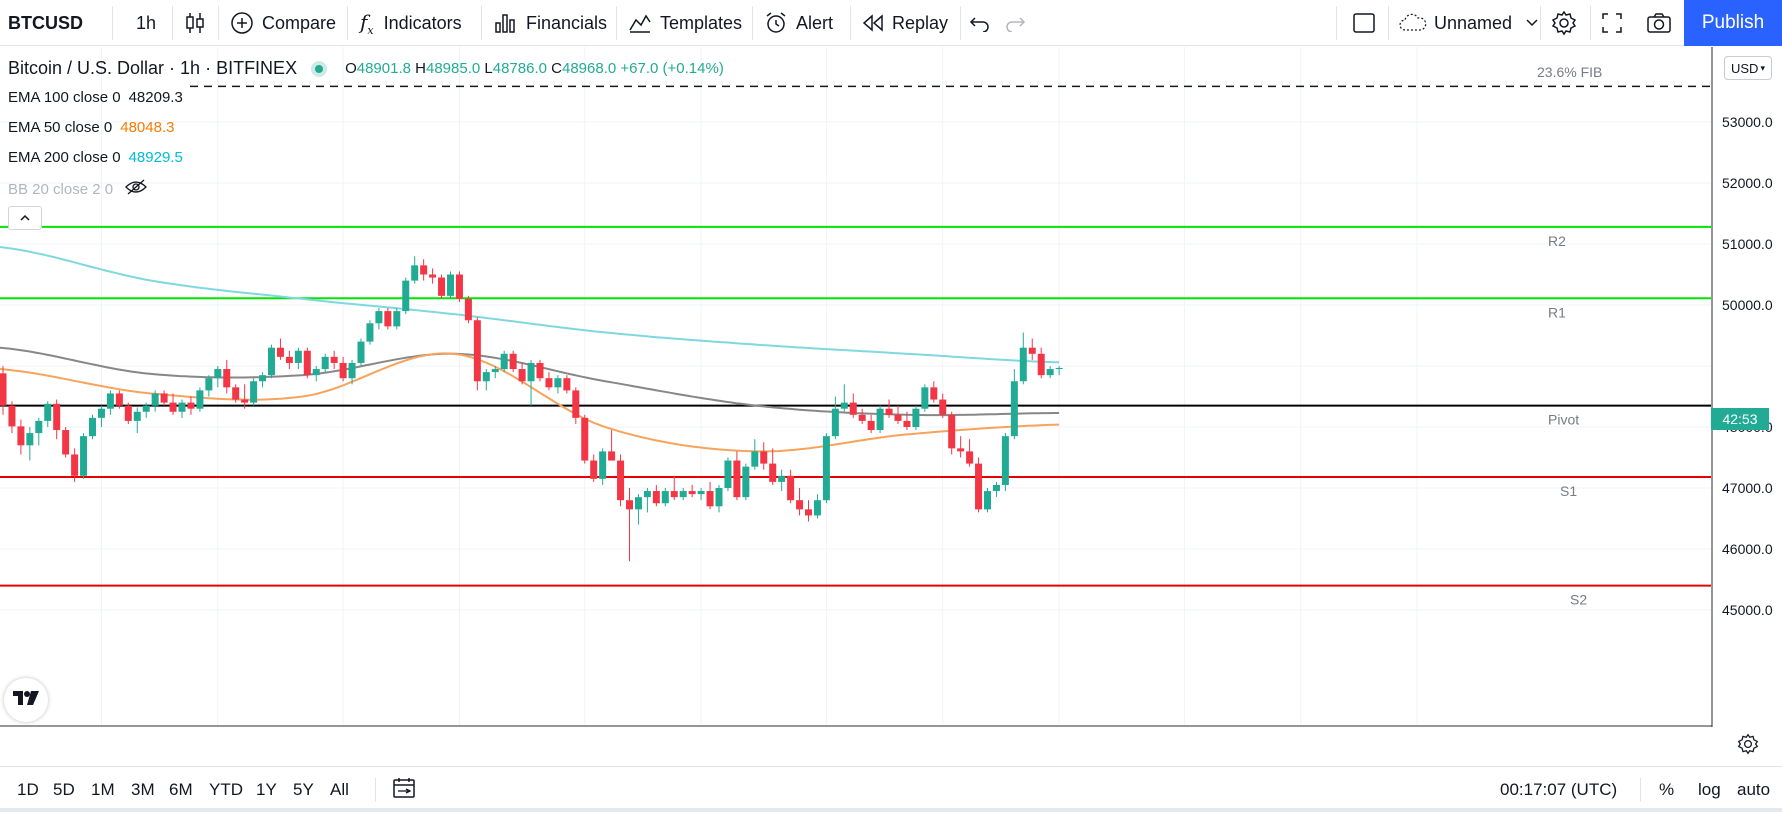 The width and height of the screenshot is (1782, 813). What do you see at coordinates (266, 790) in the screenshot?
I see `range-1y: 1Y` at bounding box center [266, 790].